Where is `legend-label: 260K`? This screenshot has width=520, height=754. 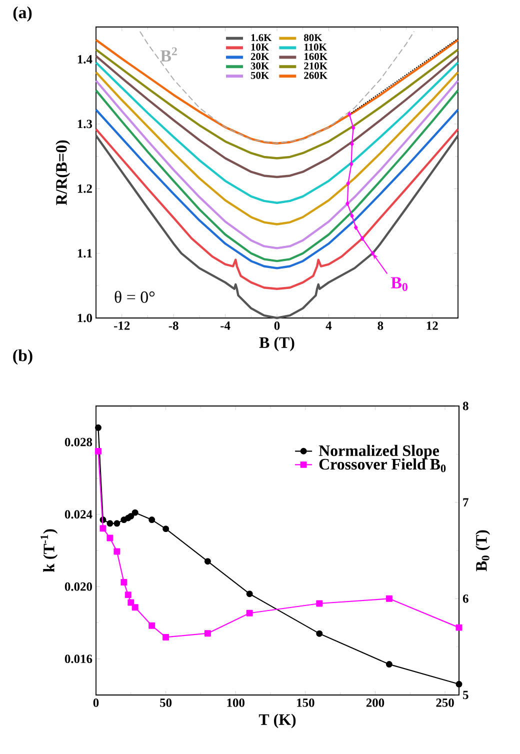
legend-label: 260K is located at coordinates (316, 75).